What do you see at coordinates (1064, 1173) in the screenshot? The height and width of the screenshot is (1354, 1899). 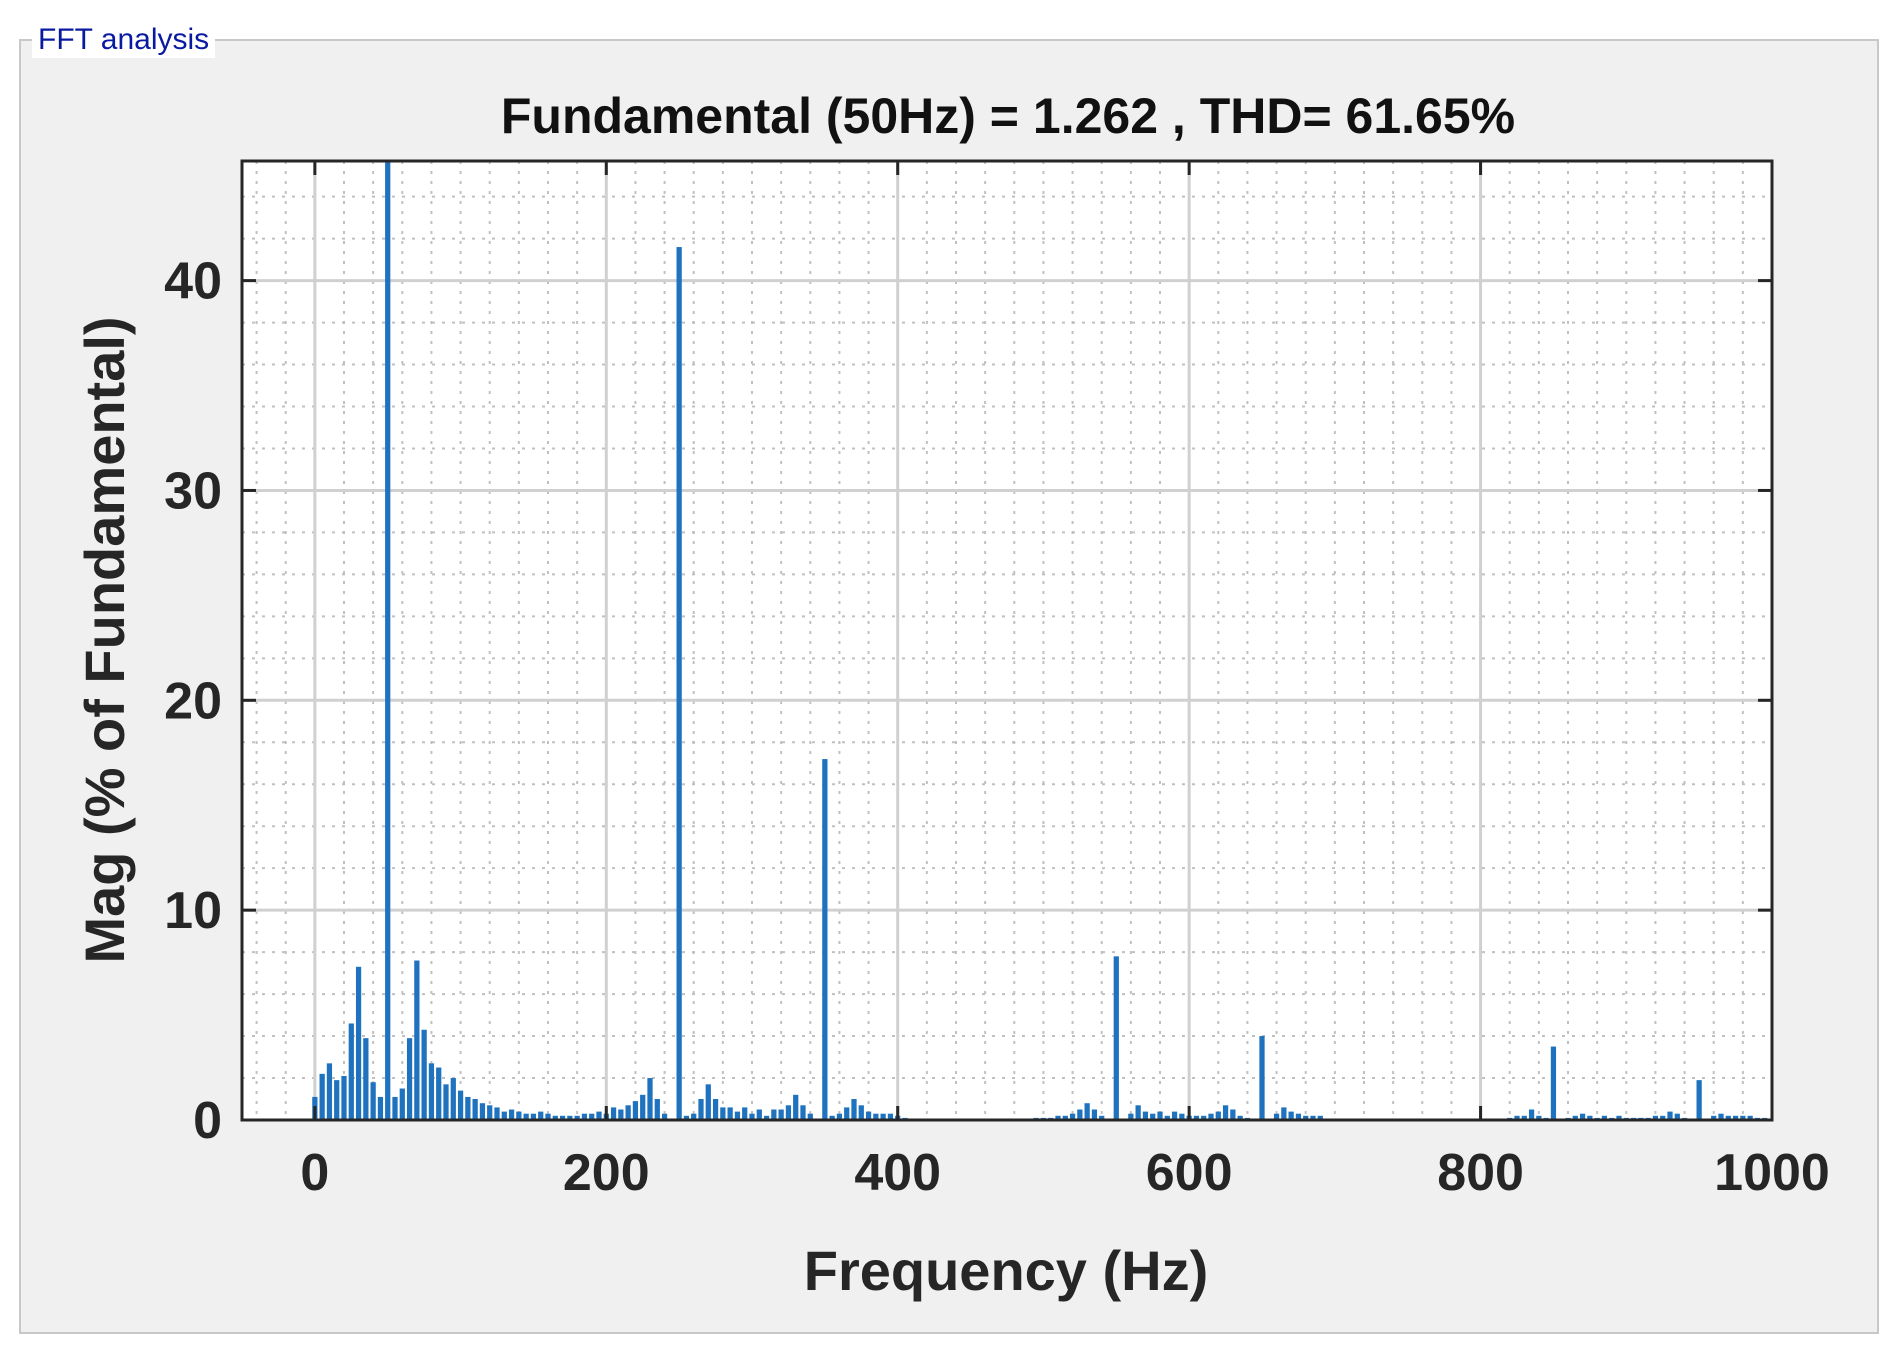 I see `x-tick-labels: 0 200 400 600 800 1000` at bounding box center [1064, 1173].